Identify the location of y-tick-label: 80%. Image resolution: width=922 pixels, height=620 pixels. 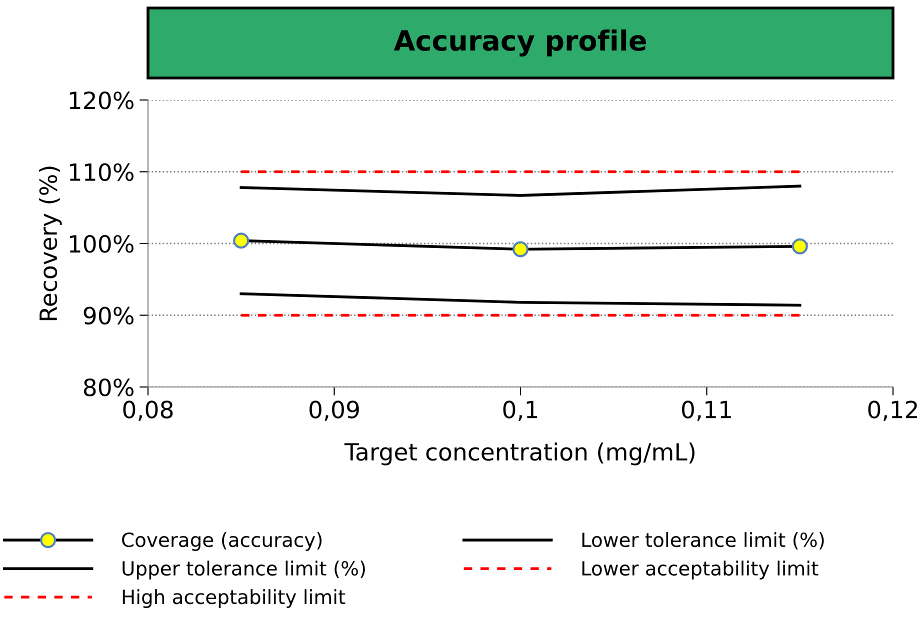
(109, 387).